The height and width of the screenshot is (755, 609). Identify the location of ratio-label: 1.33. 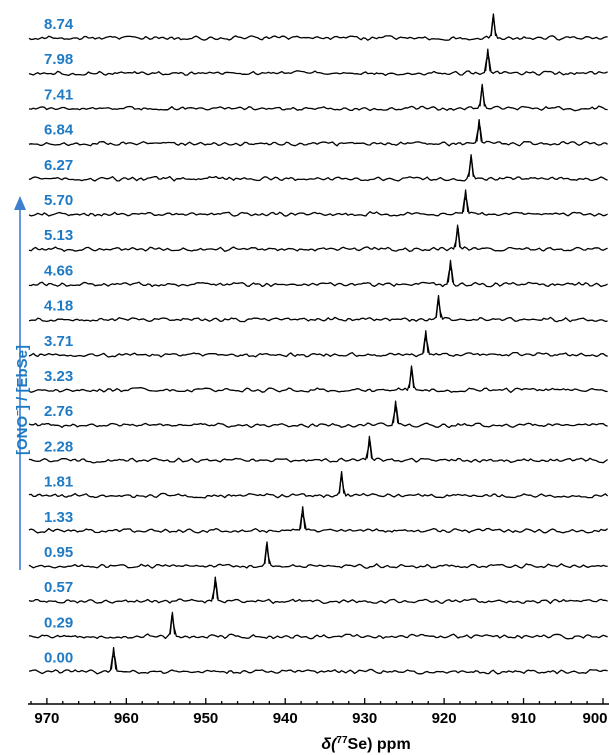
(58, 517).